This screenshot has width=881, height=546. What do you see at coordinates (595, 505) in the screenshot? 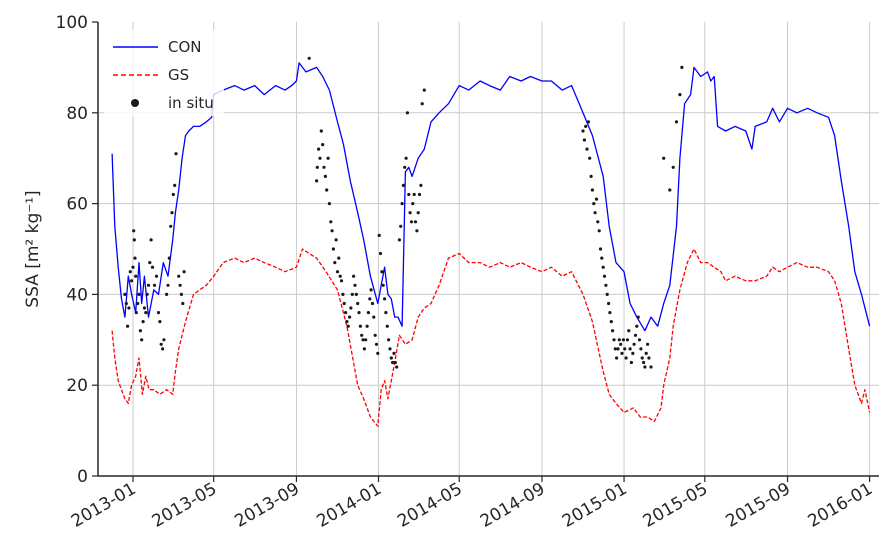
I see `x-tick-label: 2015-01` at bounding box center [595, 505].